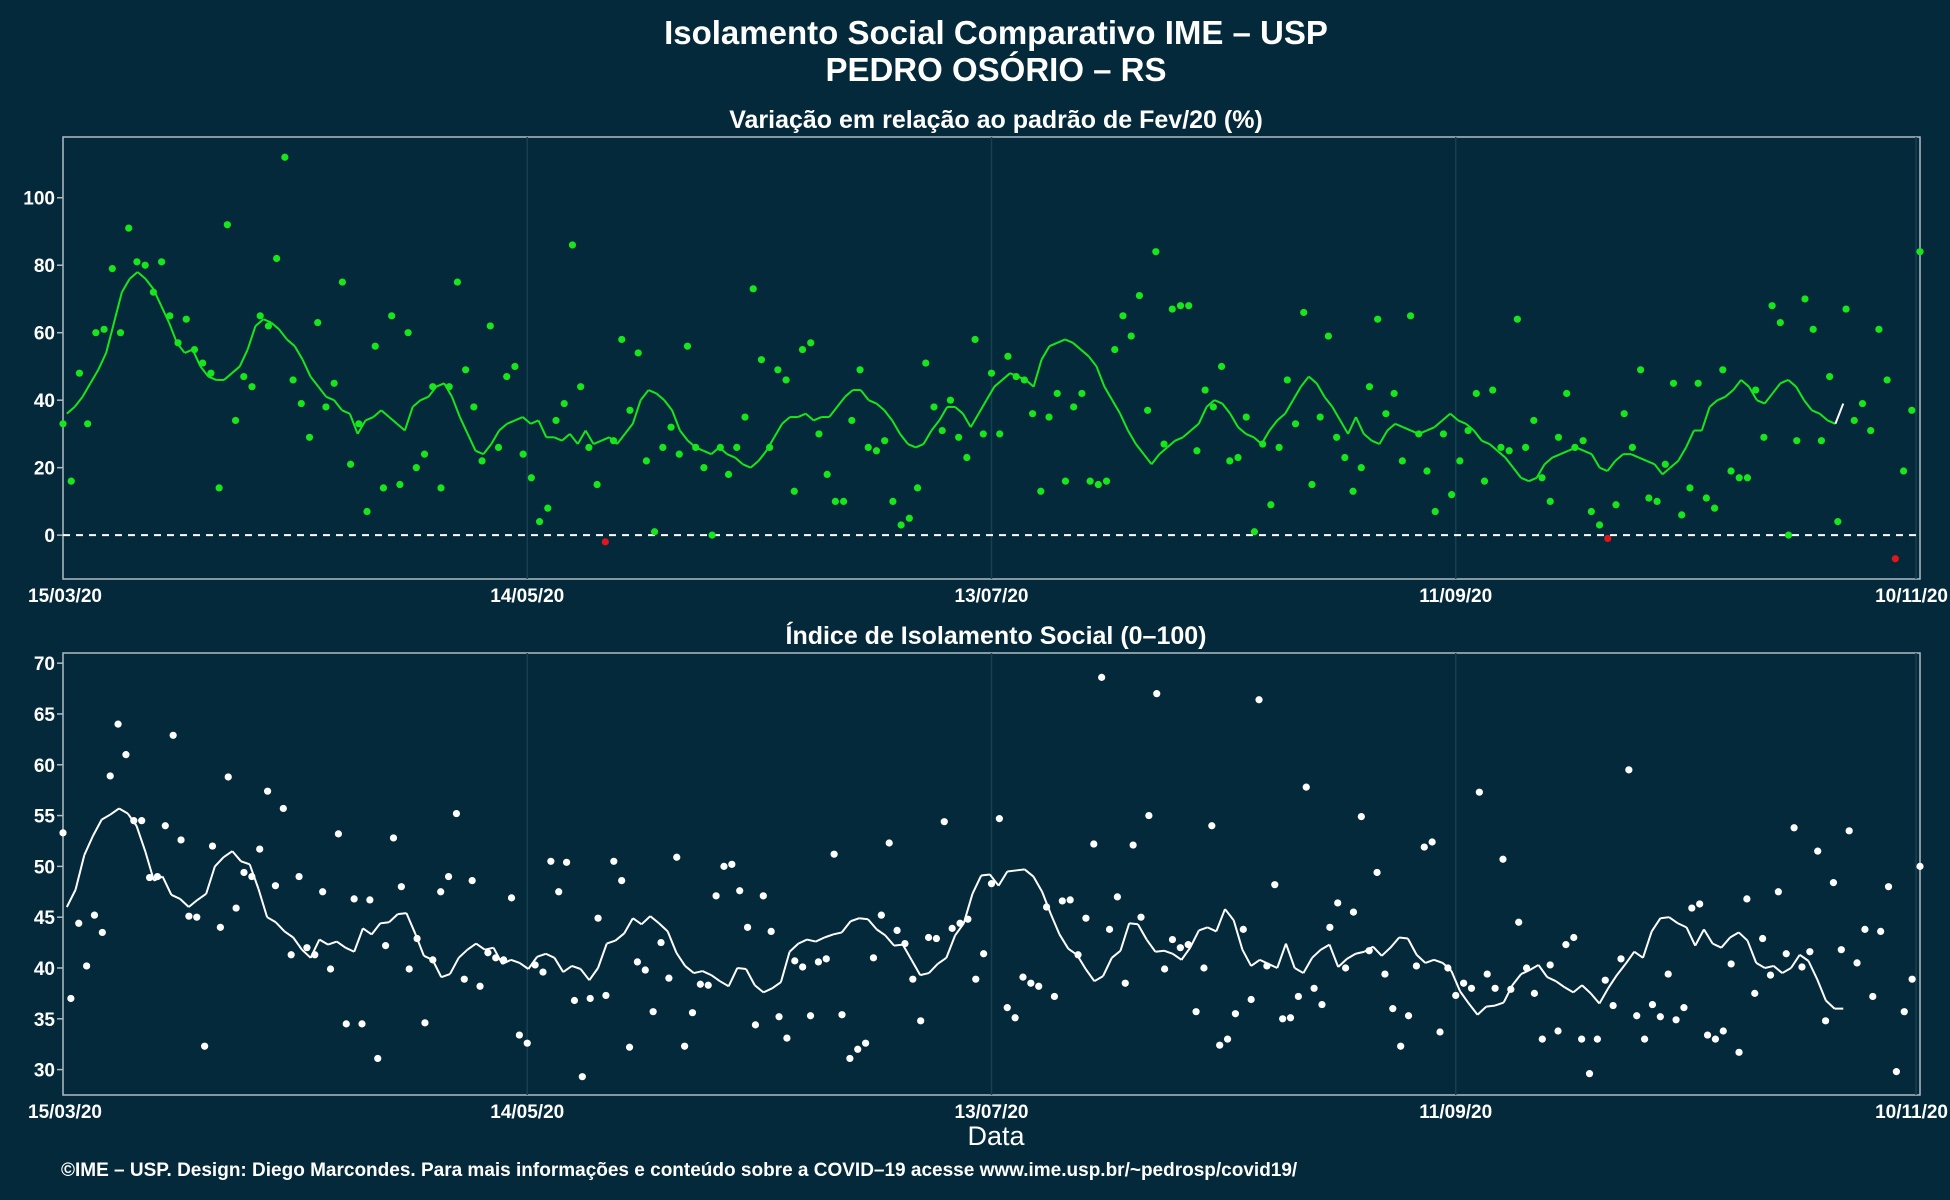  What do you see at coordinates (527, 1112) in the screenshot?
I see `index-x-tick-label: 14/05/20` at bounding box center [527, 1112].